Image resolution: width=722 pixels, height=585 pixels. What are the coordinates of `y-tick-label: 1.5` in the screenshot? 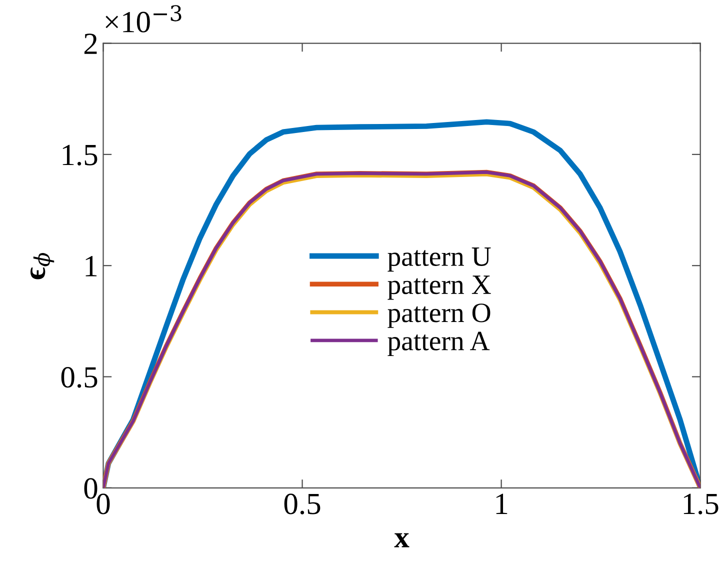 It's located at (80, 155).